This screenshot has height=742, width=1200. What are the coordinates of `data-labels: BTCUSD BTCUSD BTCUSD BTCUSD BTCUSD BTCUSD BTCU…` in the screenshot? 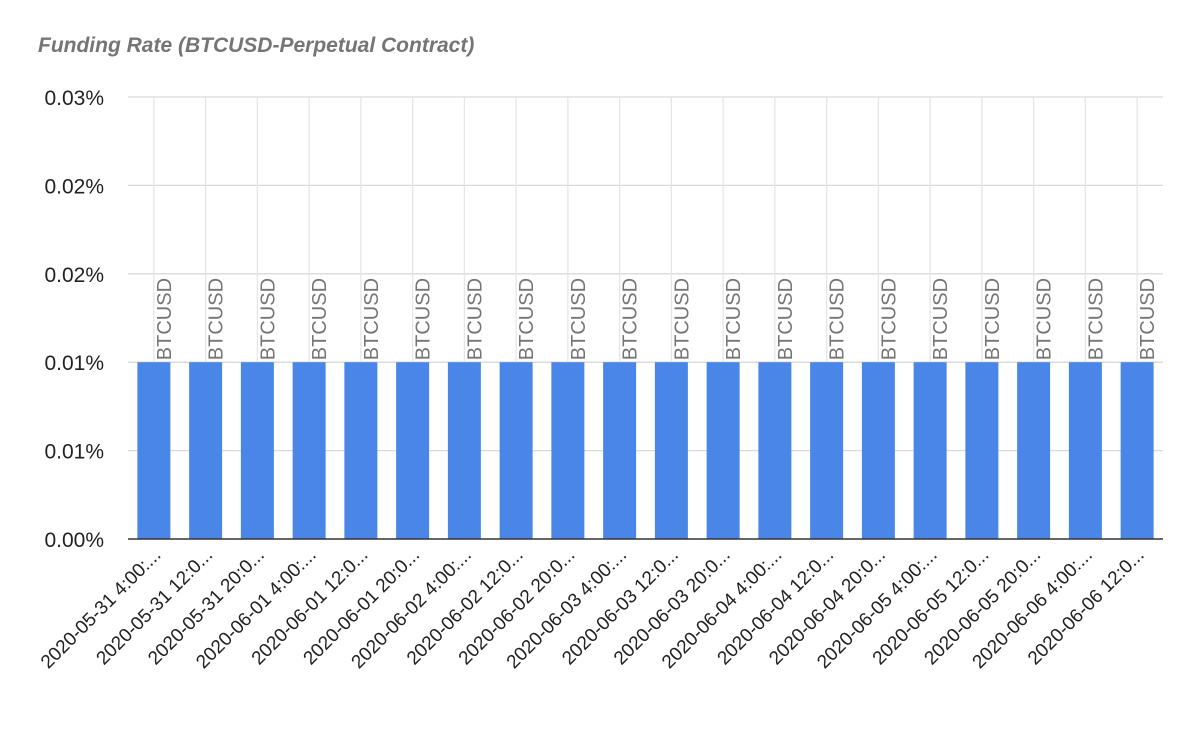 It's located at (656, 319).